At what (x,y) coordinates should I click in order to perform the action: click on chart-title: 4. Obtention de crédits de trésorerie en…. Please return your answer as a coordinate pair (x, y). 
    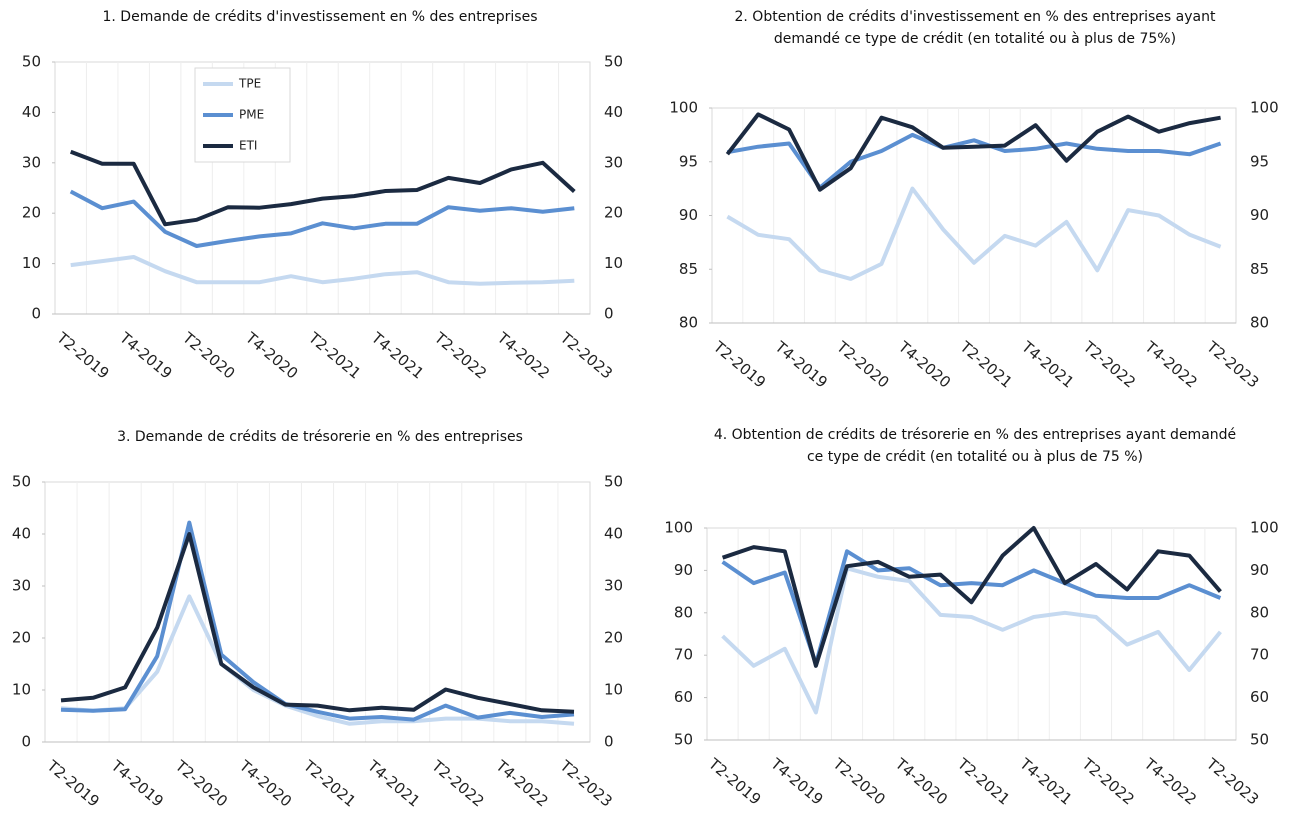
    Looking at the image, I should click on (975, 446).